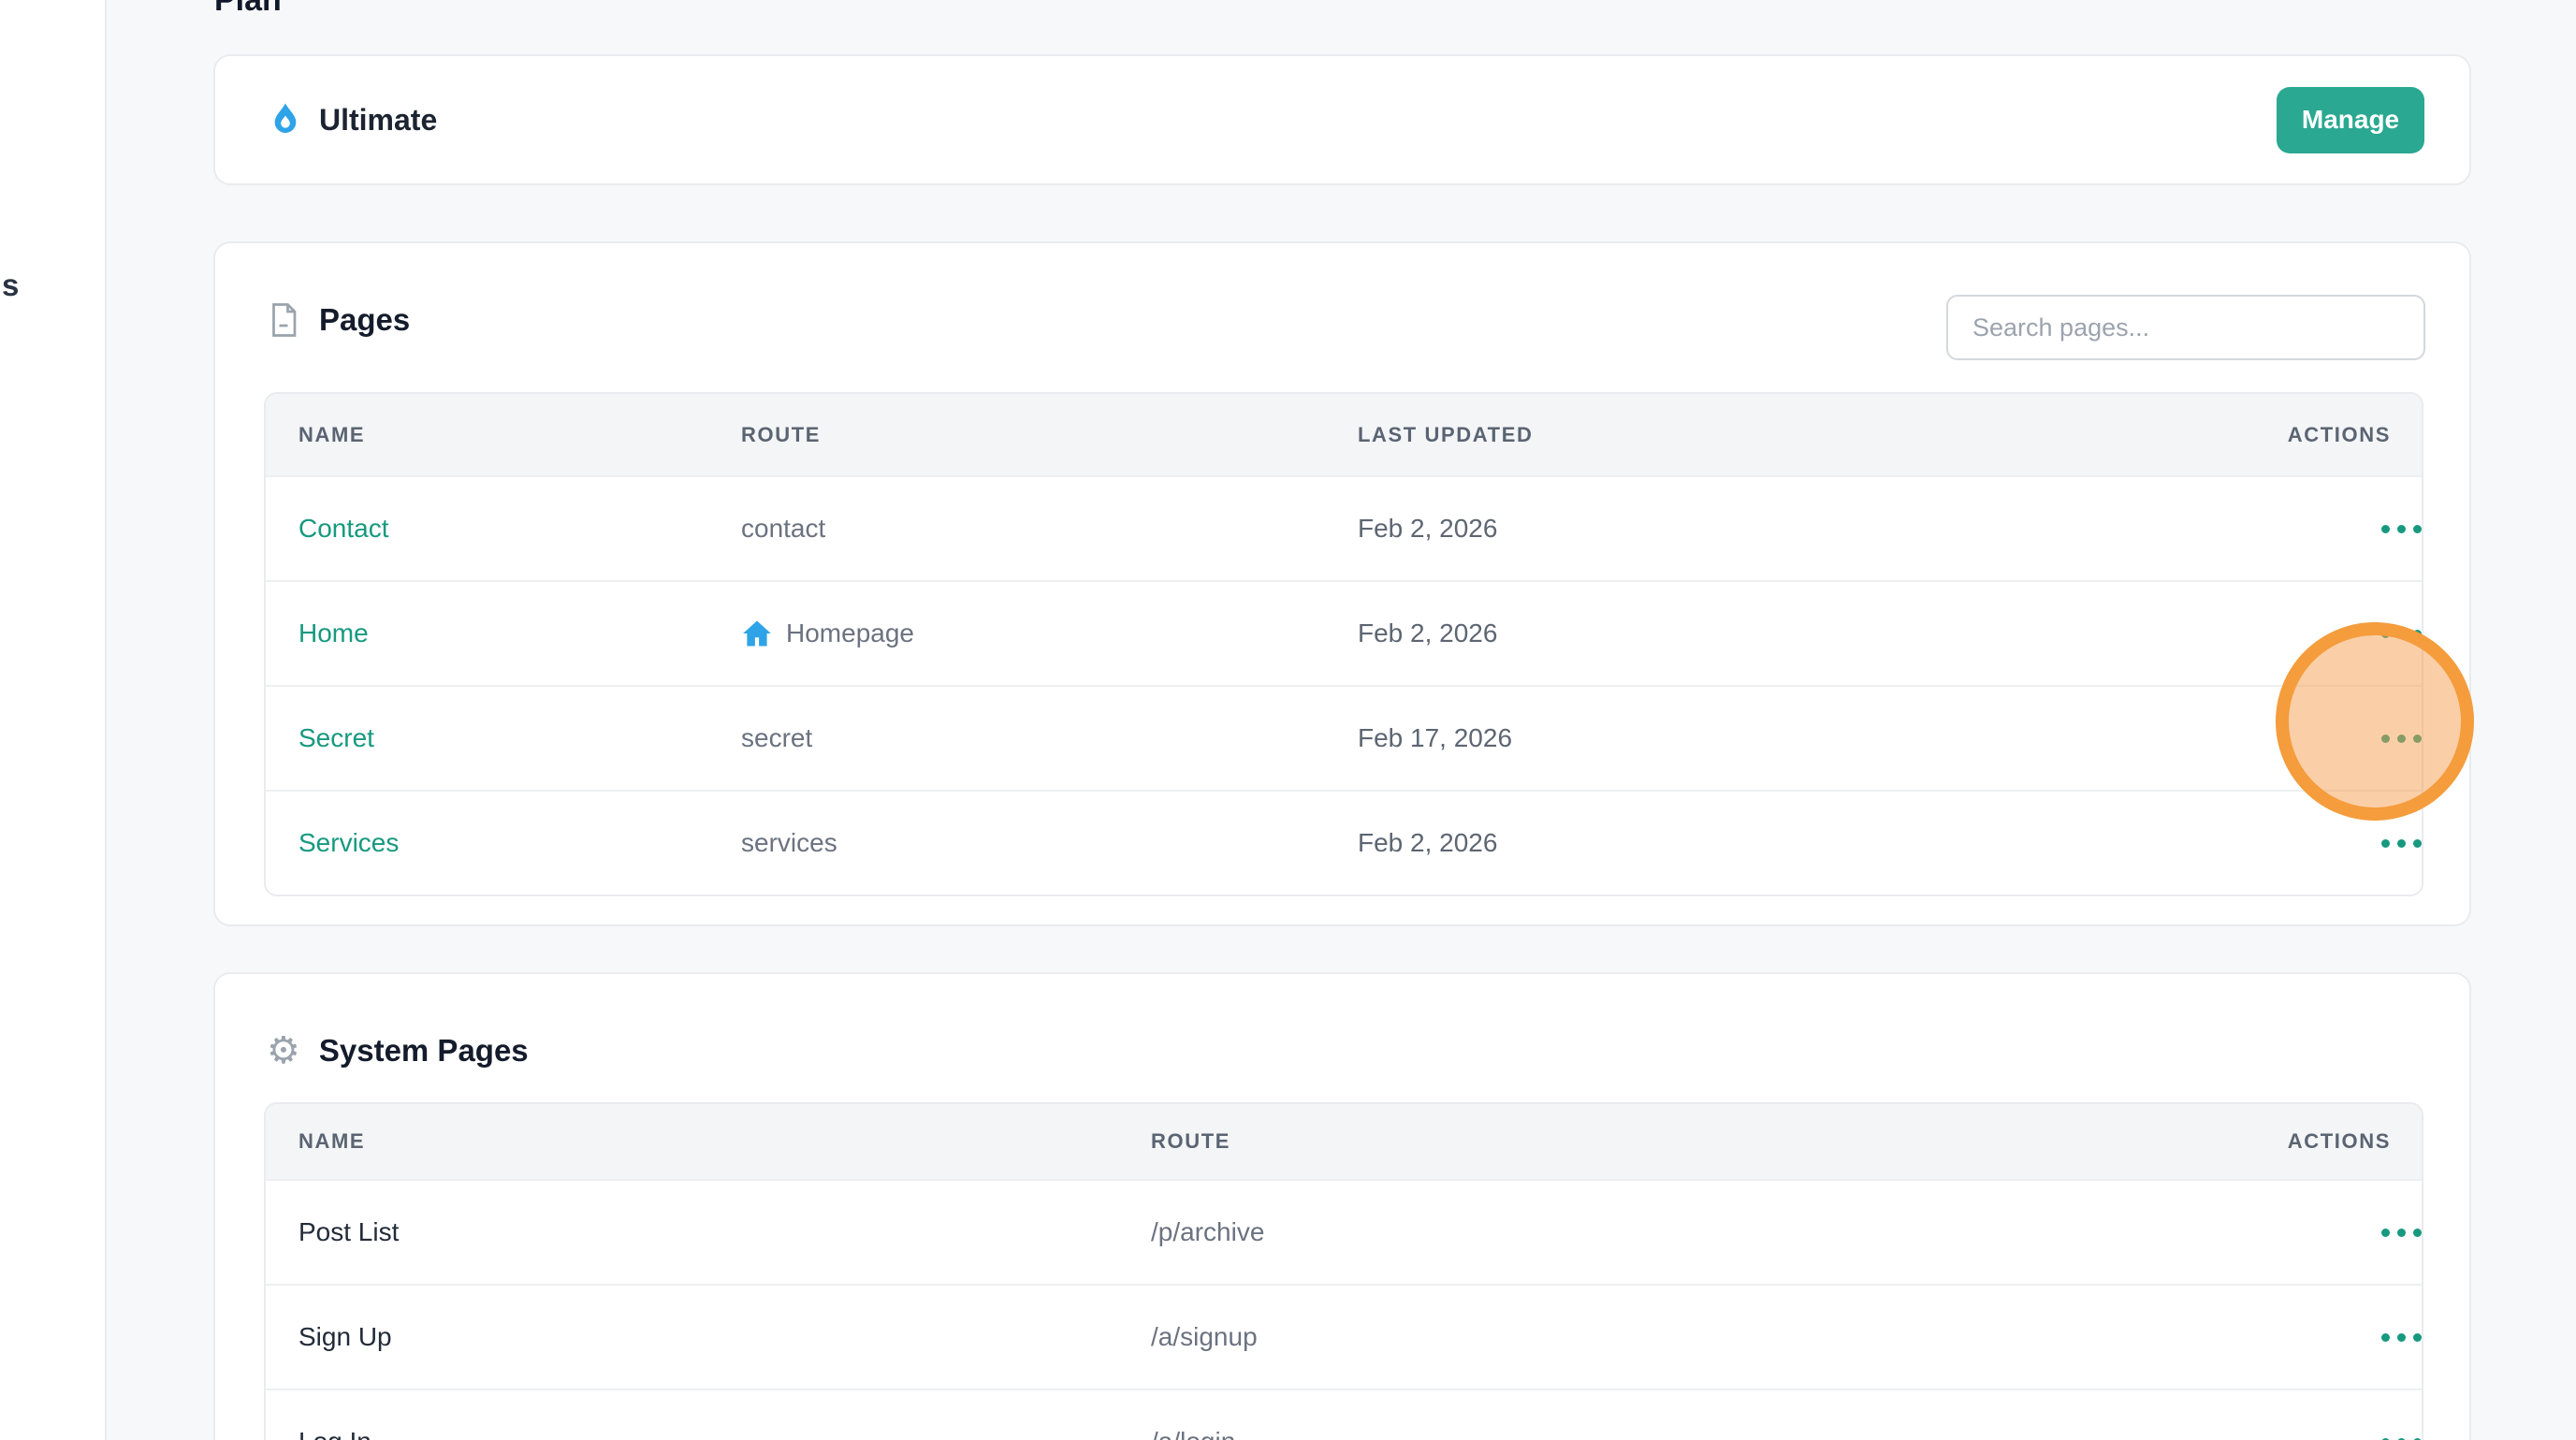 The image size is (2576, 1440). I want to click on search-pages-input, so click(2185, 328).